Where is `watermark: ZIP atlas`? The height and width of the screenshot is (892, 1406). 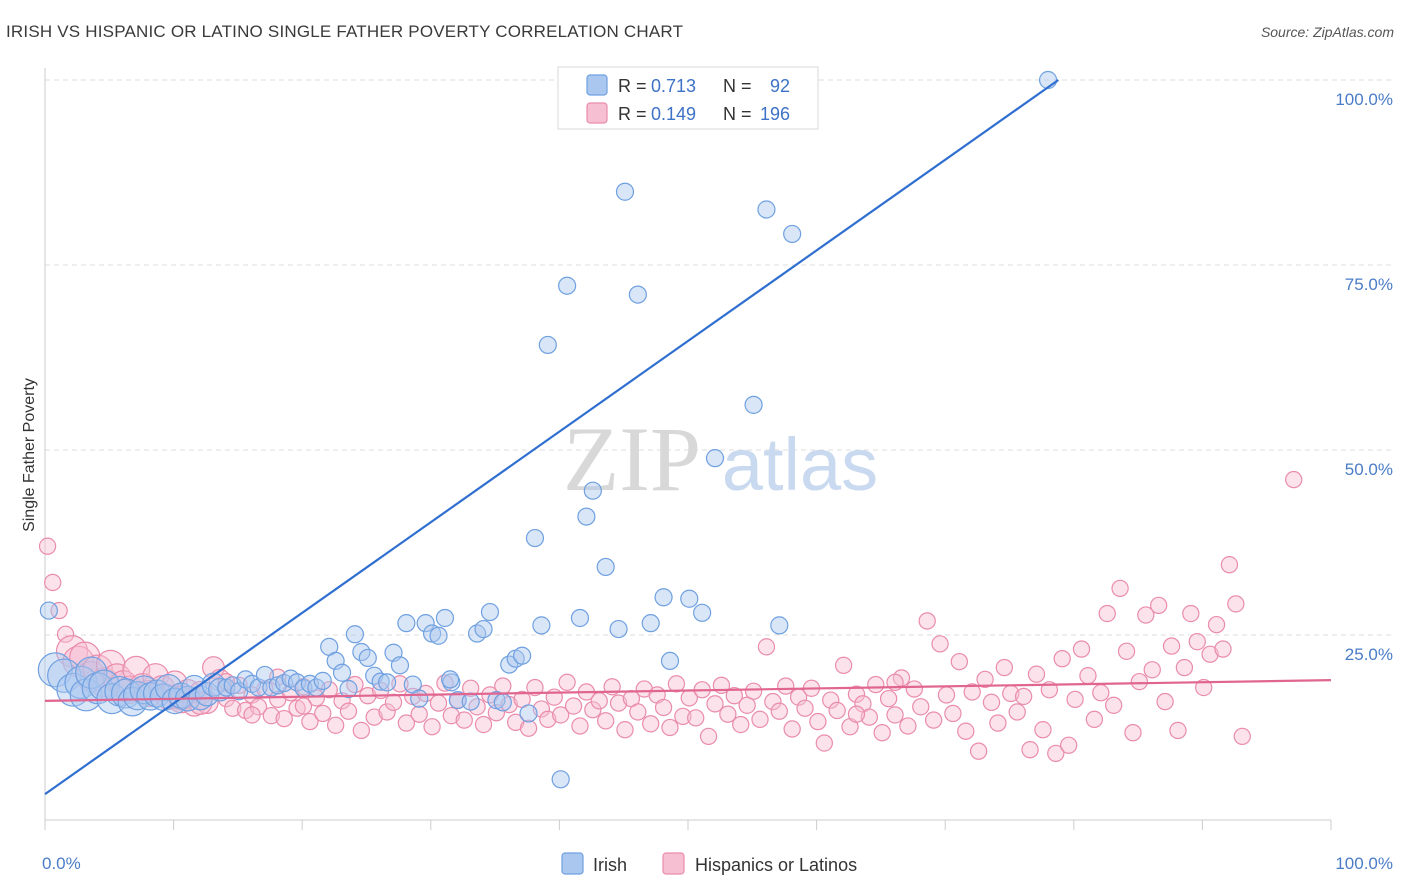
watermark: ZIP atlas is located at coordinates (720, 459).